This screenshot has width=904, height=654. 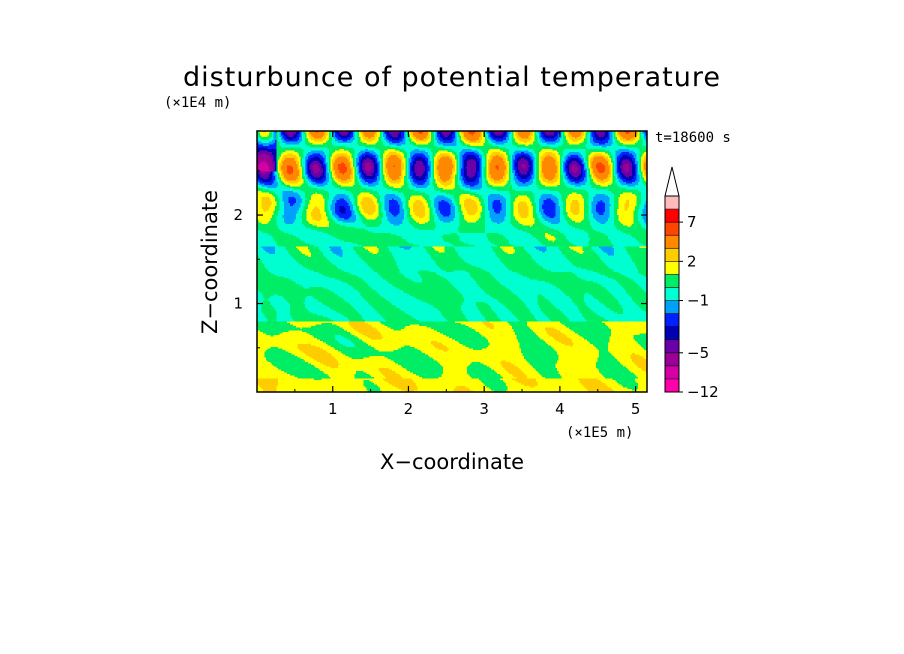 What do you see at coordinates (238, 304) in the screenshot?
I see `y-tick-label: 1` at bounding box center [238, 304].